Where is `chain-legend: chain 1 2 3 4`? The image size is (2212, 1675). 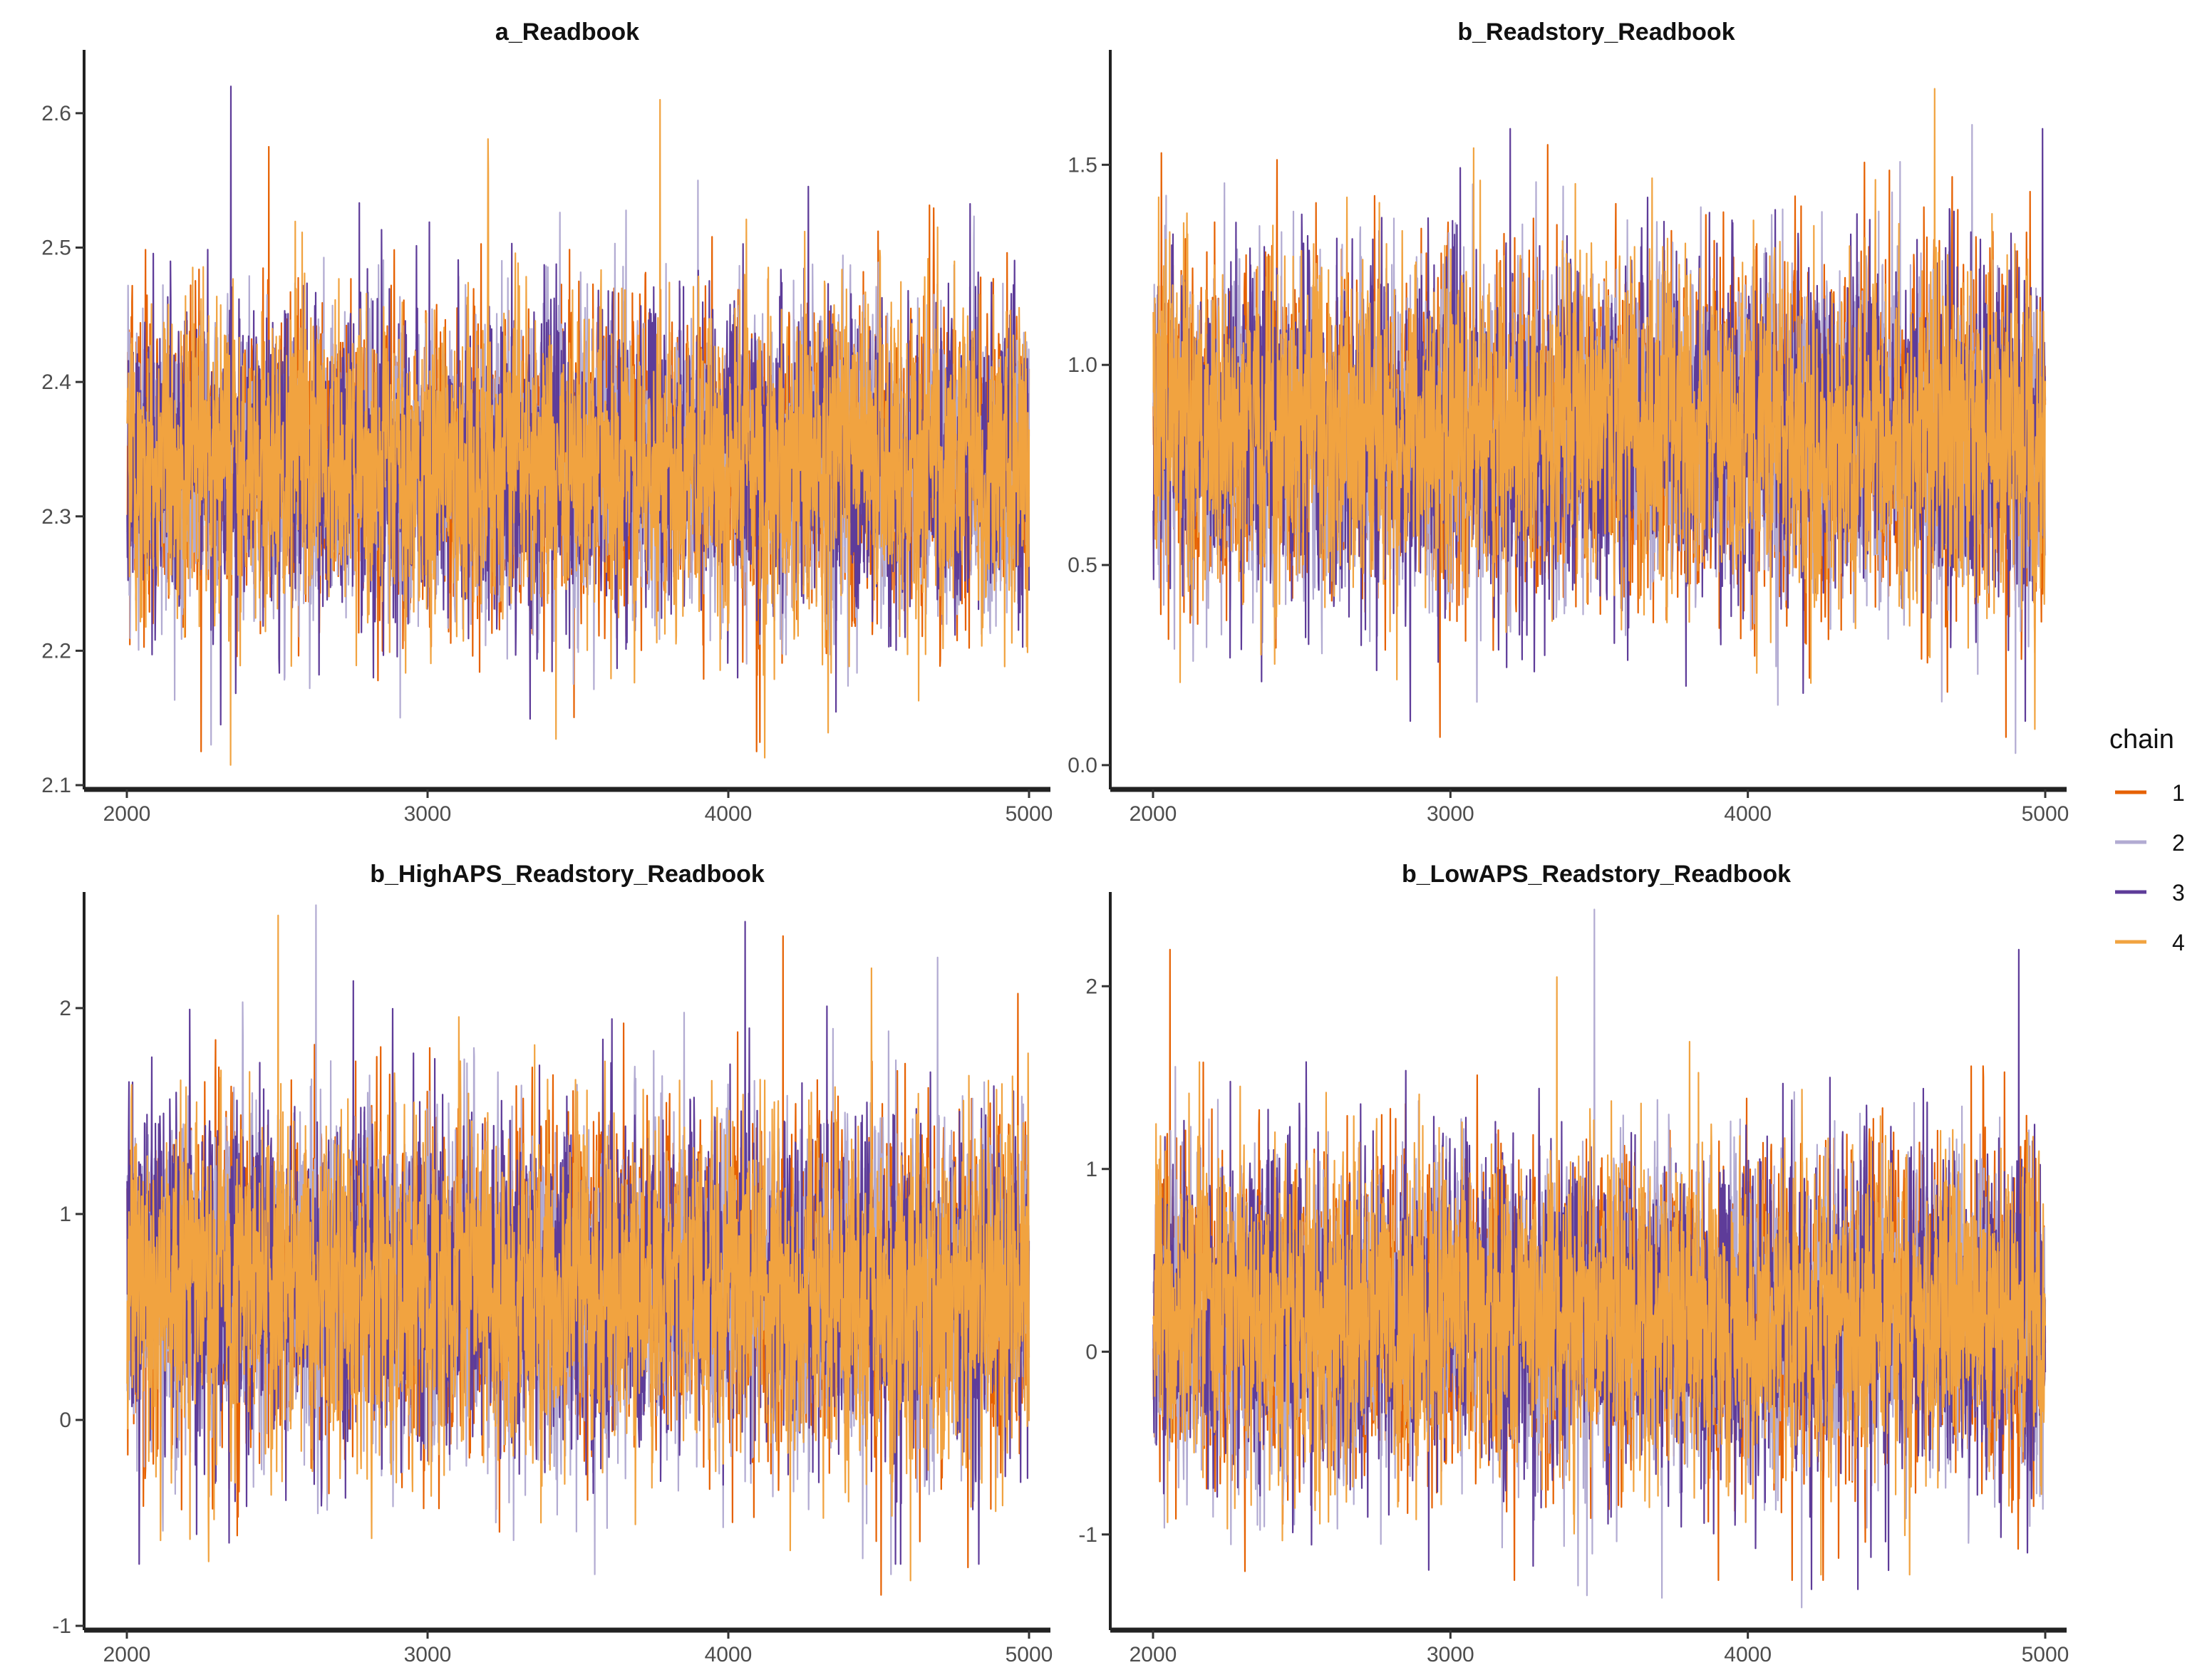
chain-legend: chain 1 2 3 4 is located at coordinates (2147, 840).